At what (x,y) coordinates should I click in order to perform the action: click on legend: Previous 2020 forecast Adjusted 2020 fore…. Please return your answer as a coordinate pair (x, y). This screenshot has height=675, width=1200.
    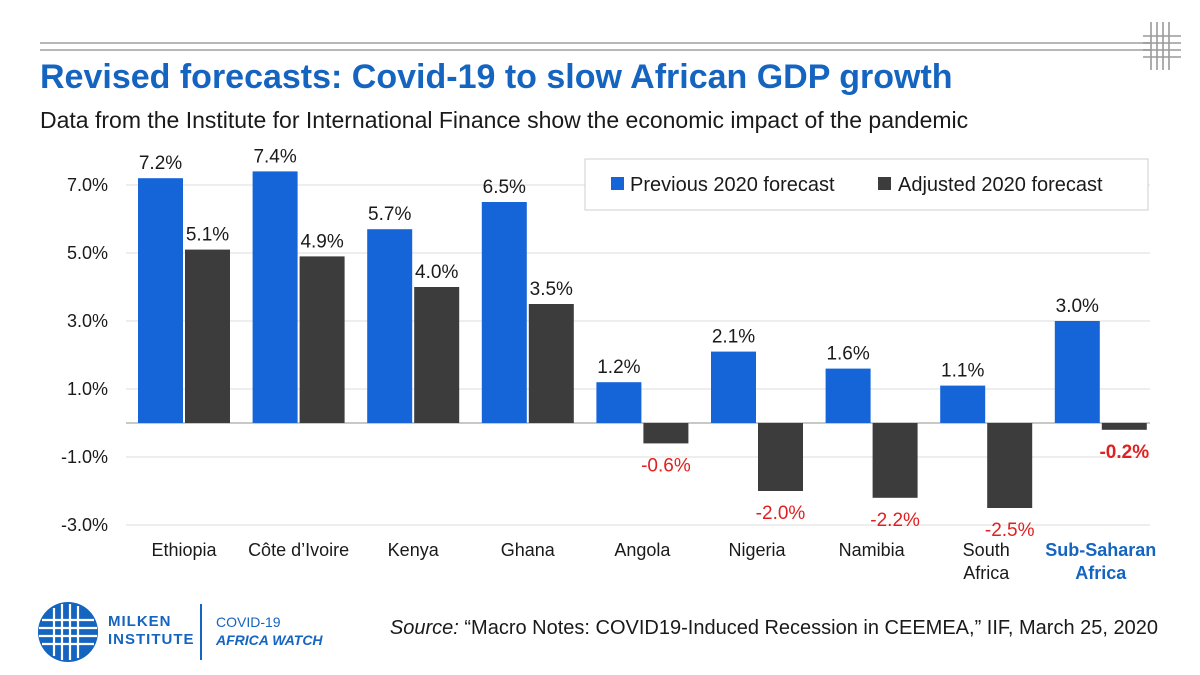
    Looking at the image, I should click on (866, 184).